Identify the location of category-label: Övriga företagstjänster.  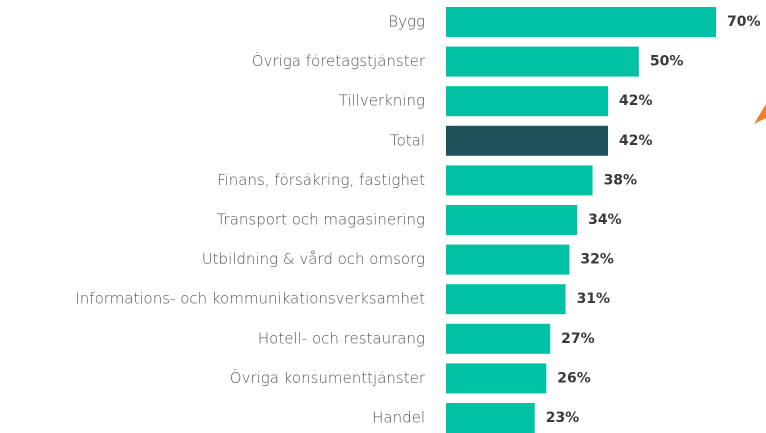
(339, 60).